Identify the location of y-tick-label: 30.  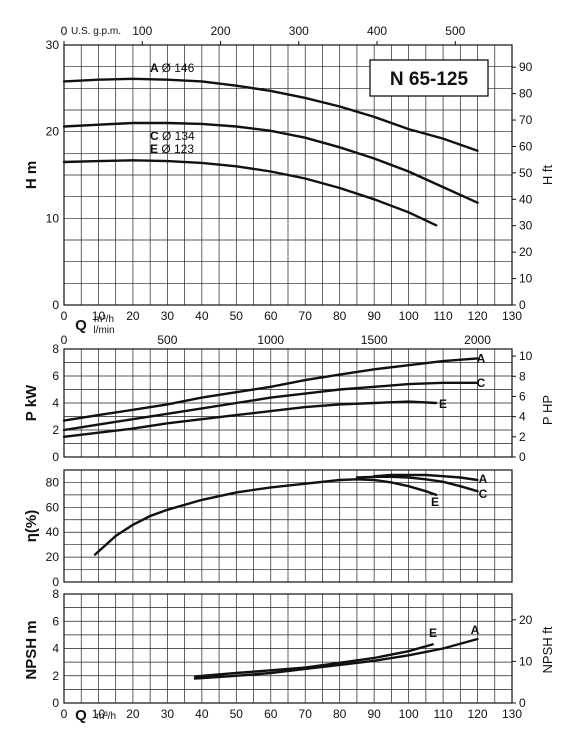
(53, 45).